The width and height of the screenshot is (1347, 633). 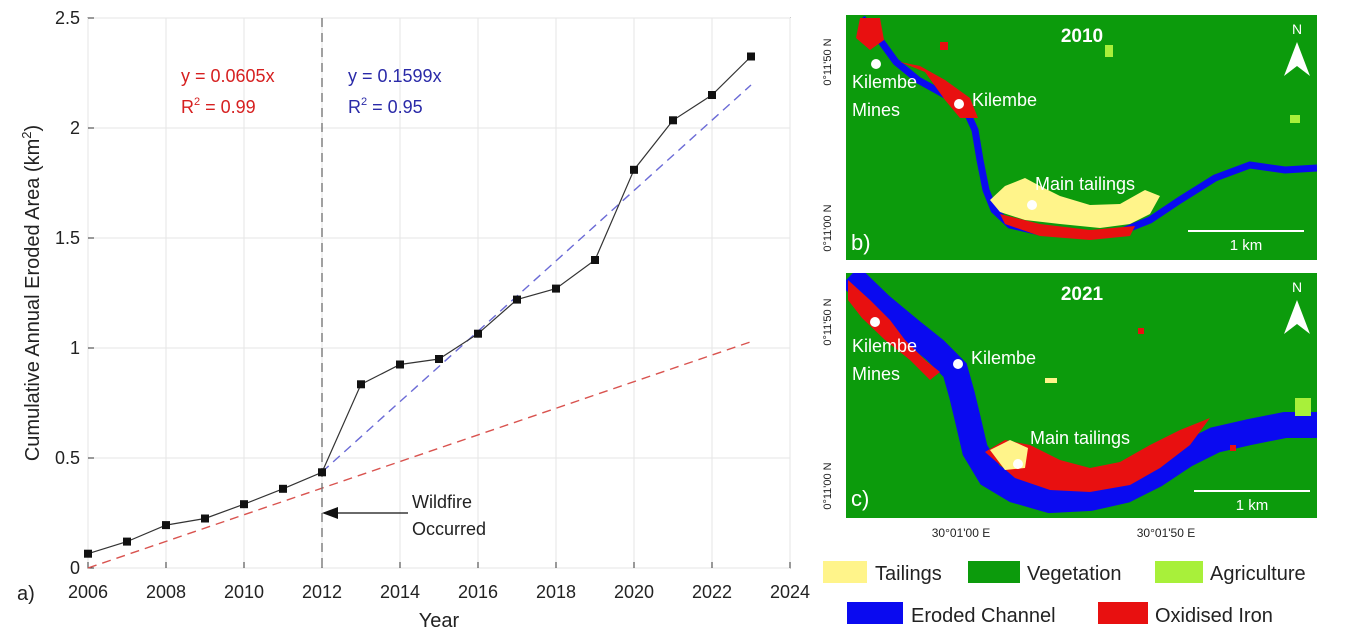 What do you see at coordinates (26, 594) in the screenshot?
I see `panel-a-label: a)` at bounding box center [26, 594].